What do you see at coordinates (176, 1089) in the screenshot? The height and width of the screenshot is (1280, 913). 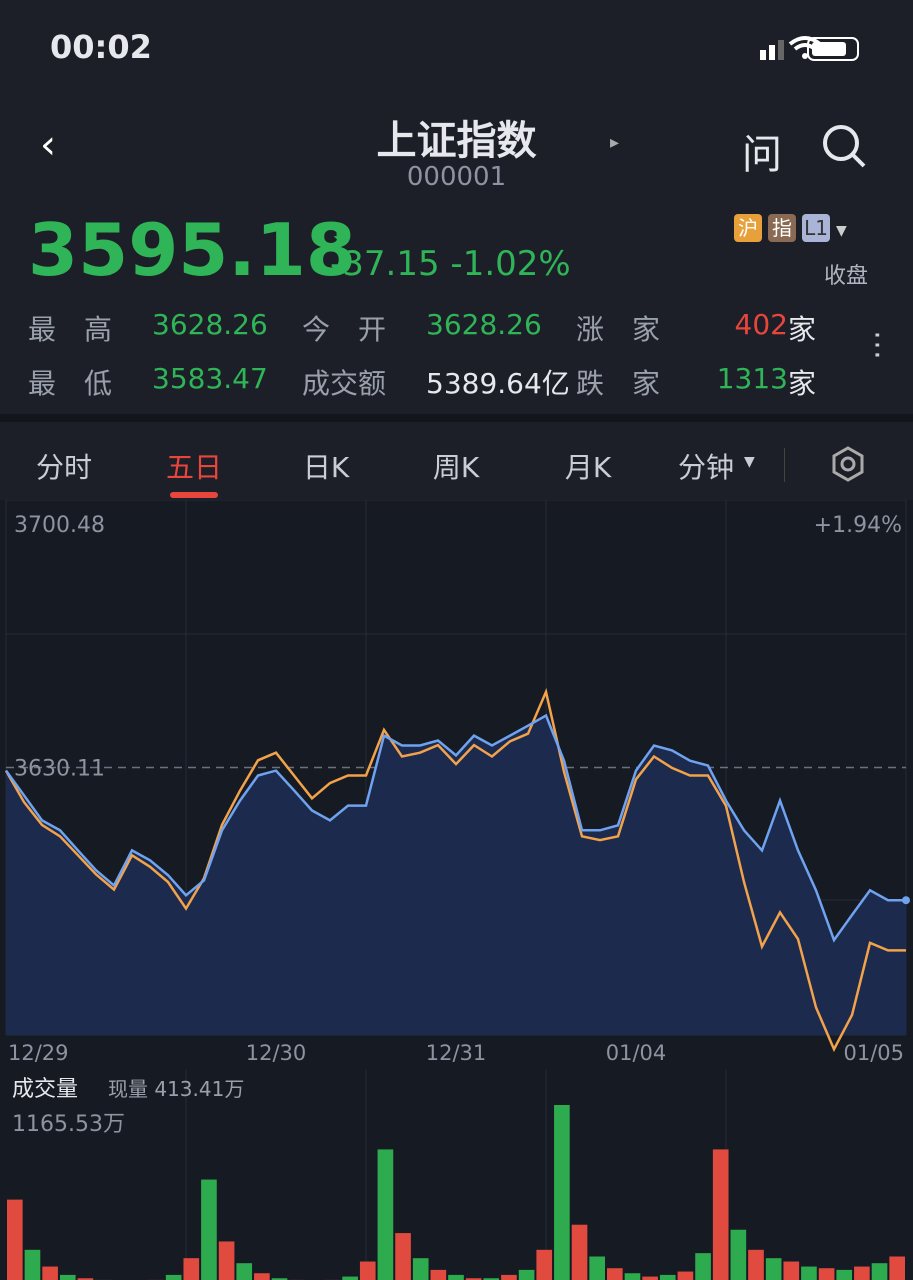 I see `volume-current: 现量 413.41万` at bounding box center [176, 1089].